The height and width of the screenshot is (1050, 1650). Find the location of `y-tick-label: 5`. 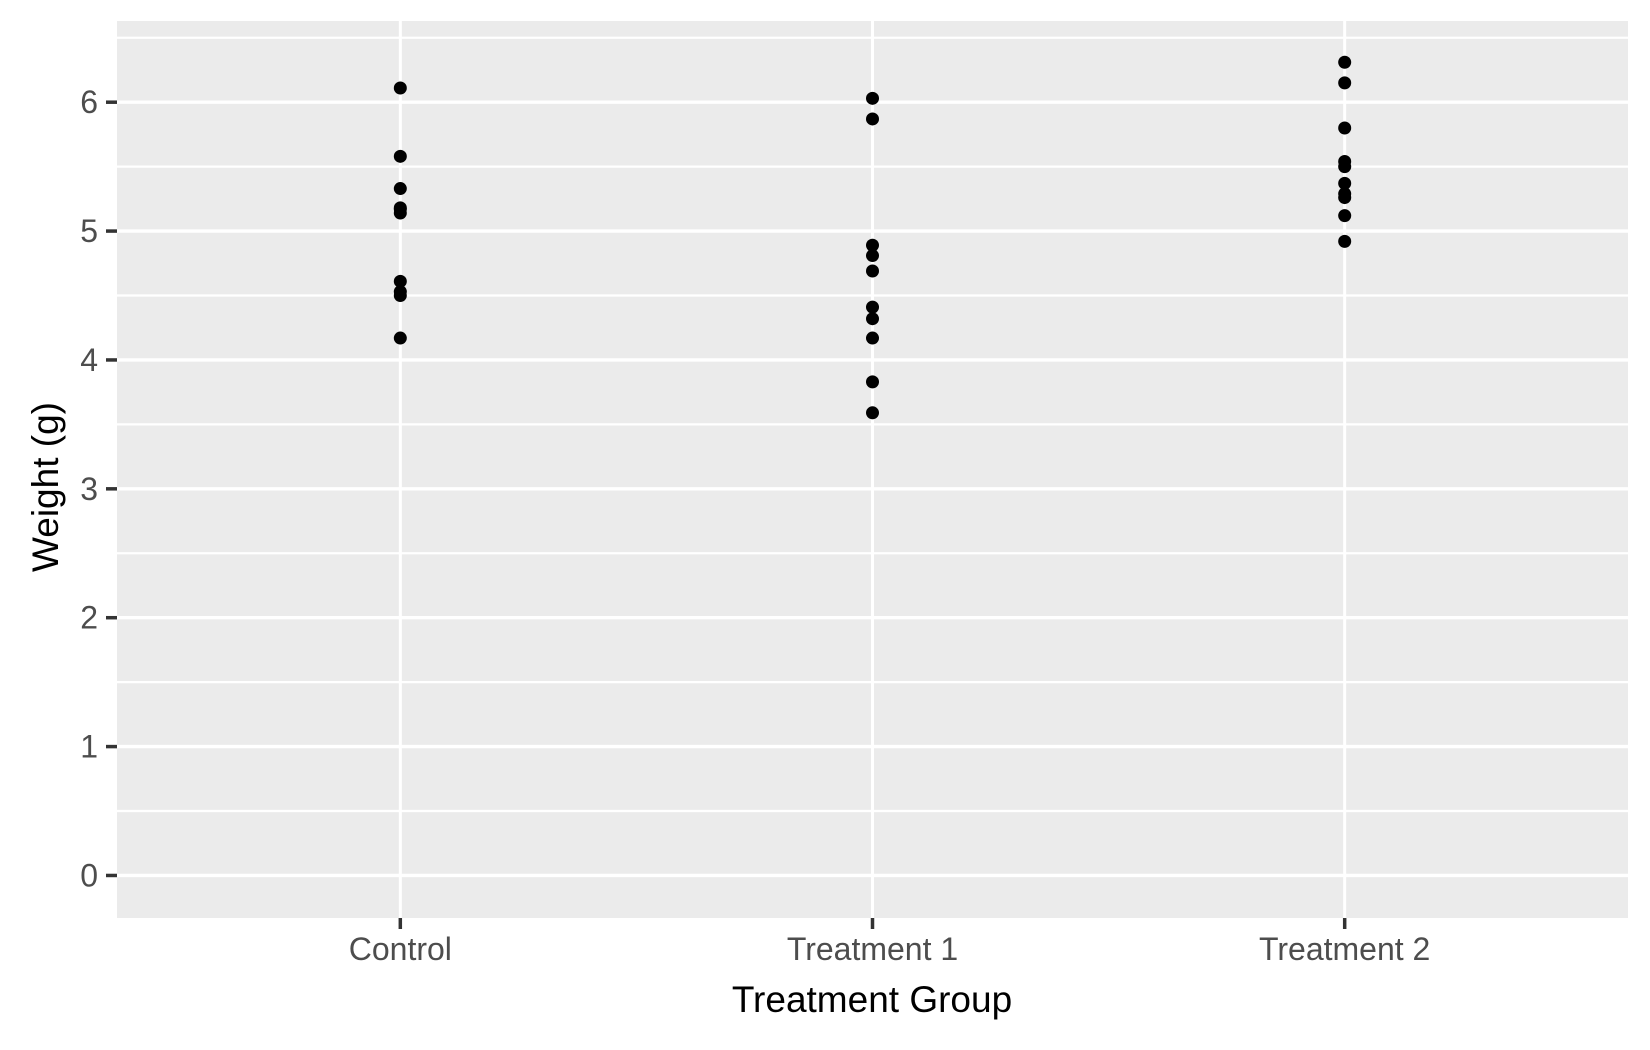

y-tick-label: 5 is located at coordinates (89, 231).